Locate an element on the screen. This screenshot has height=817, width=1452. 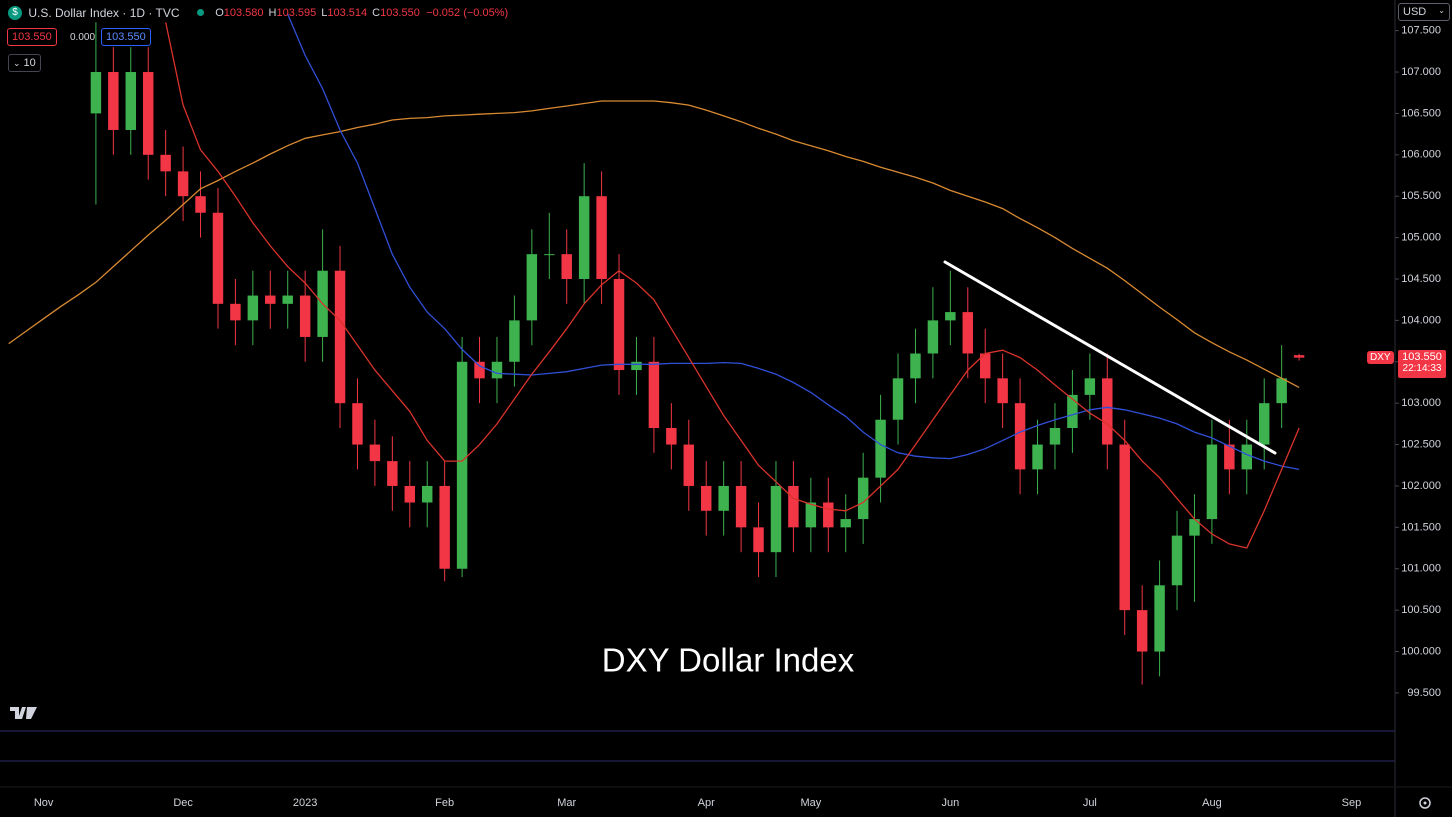
ohlc-key: O is located at coordinates (219, 12).